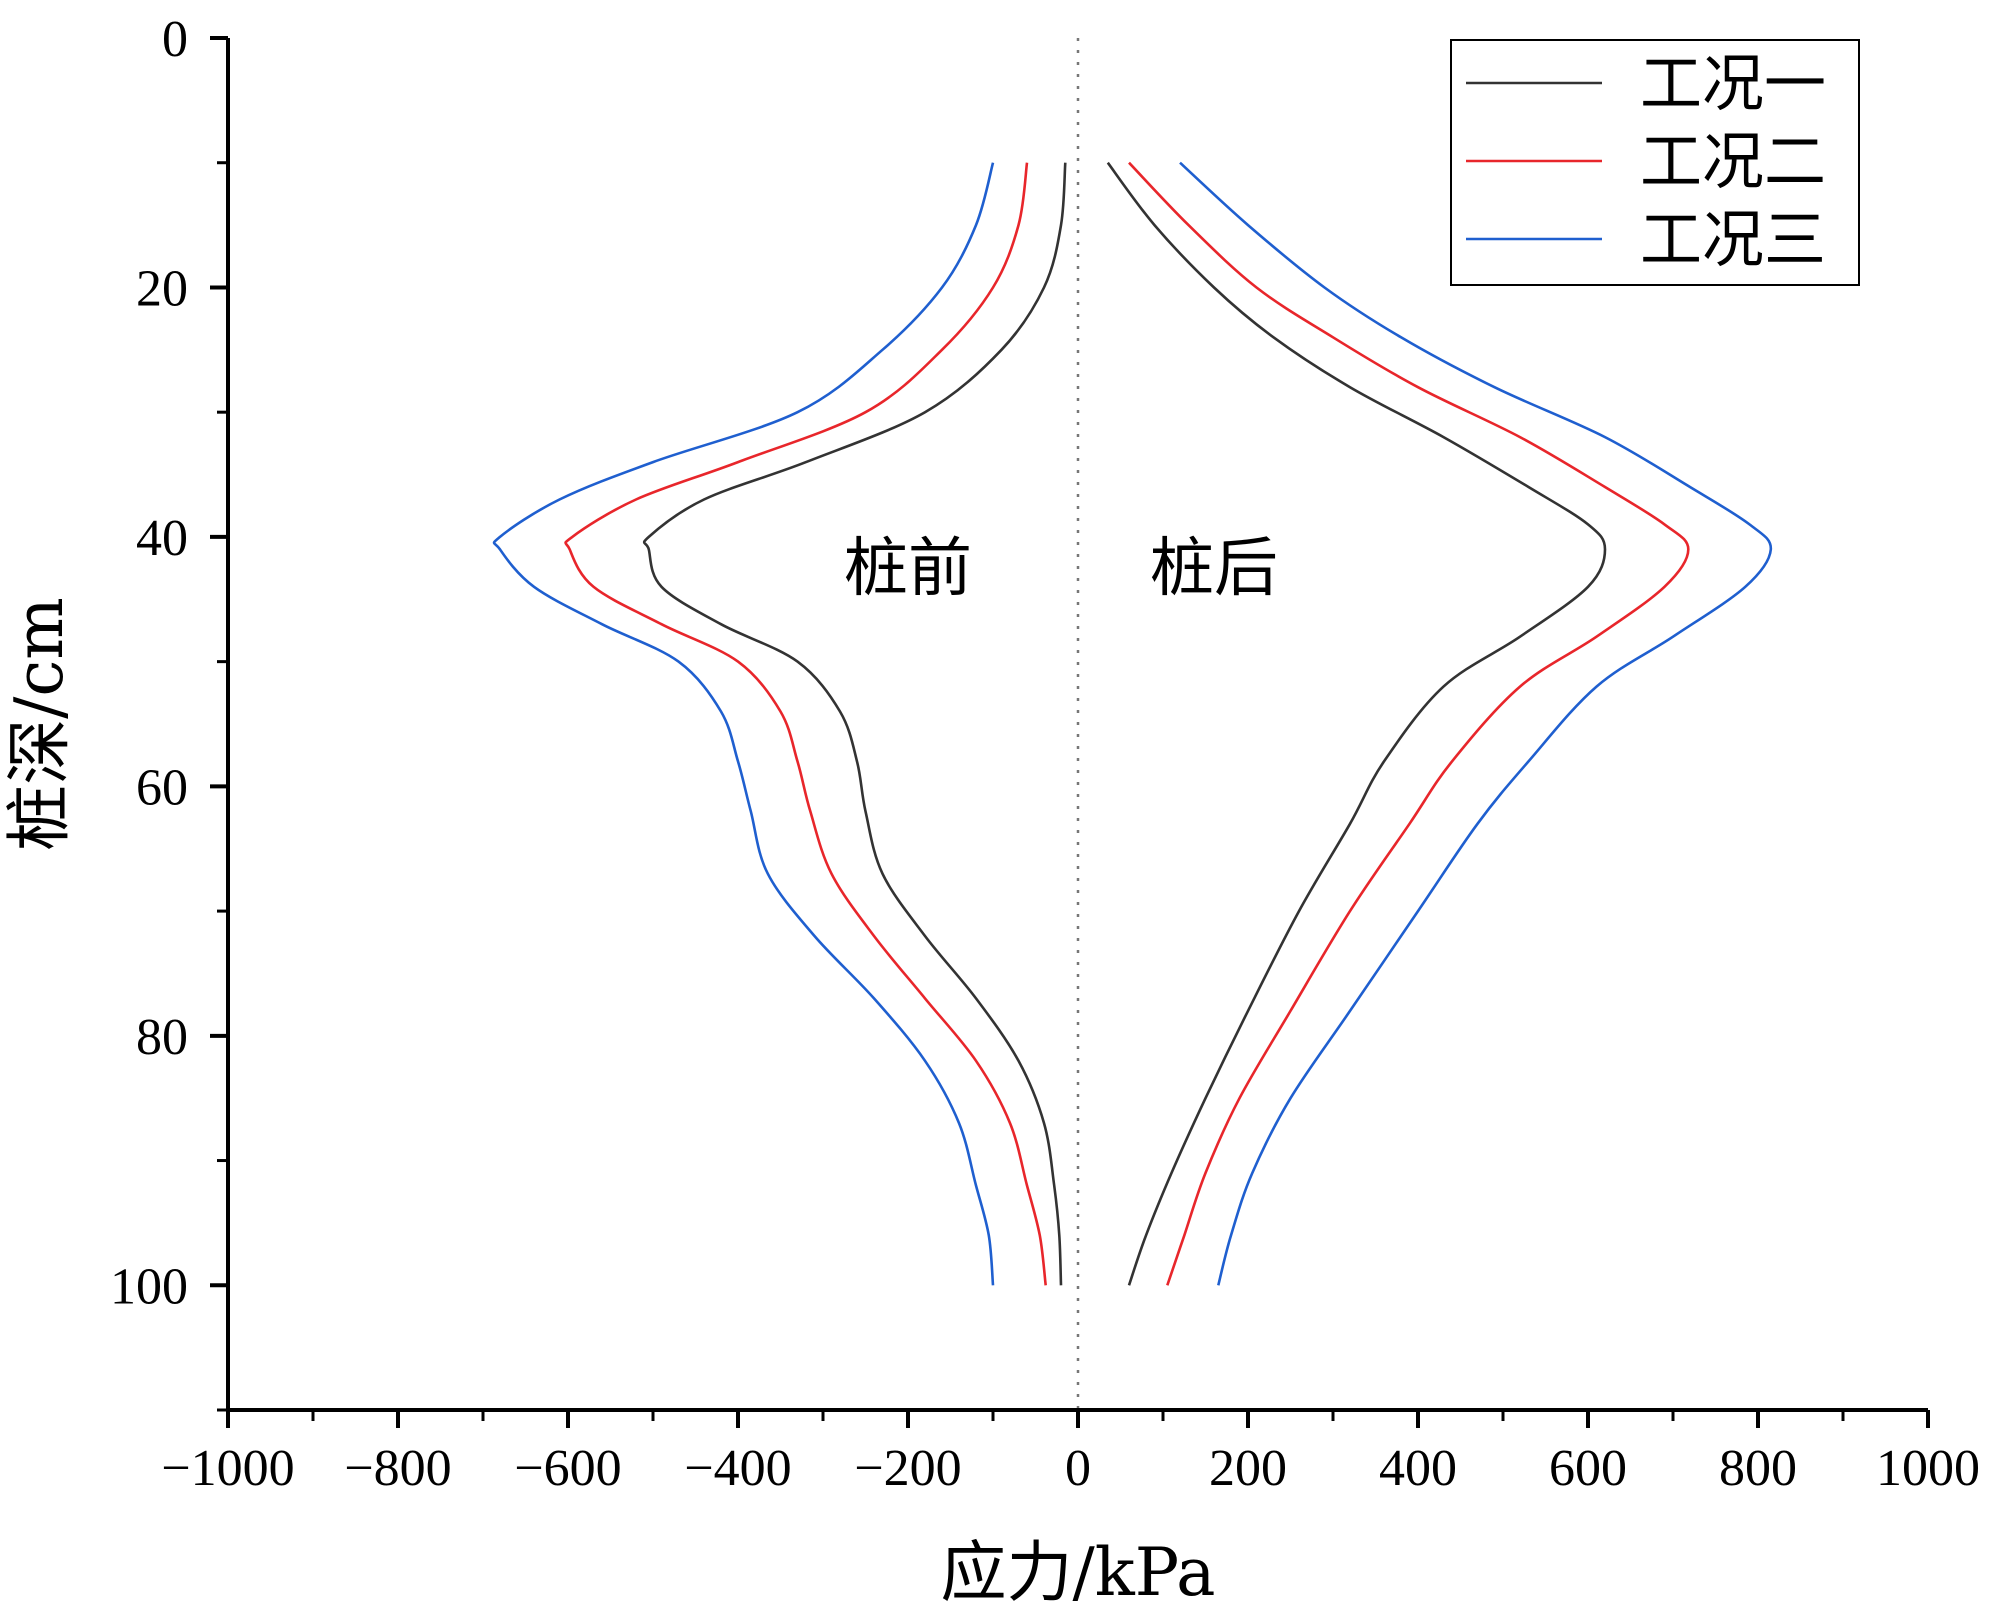 Image resolution: width=2000 pixels, height=1613 pixels. I want to click on x-tick-label: 800, so click(1758, 1468).